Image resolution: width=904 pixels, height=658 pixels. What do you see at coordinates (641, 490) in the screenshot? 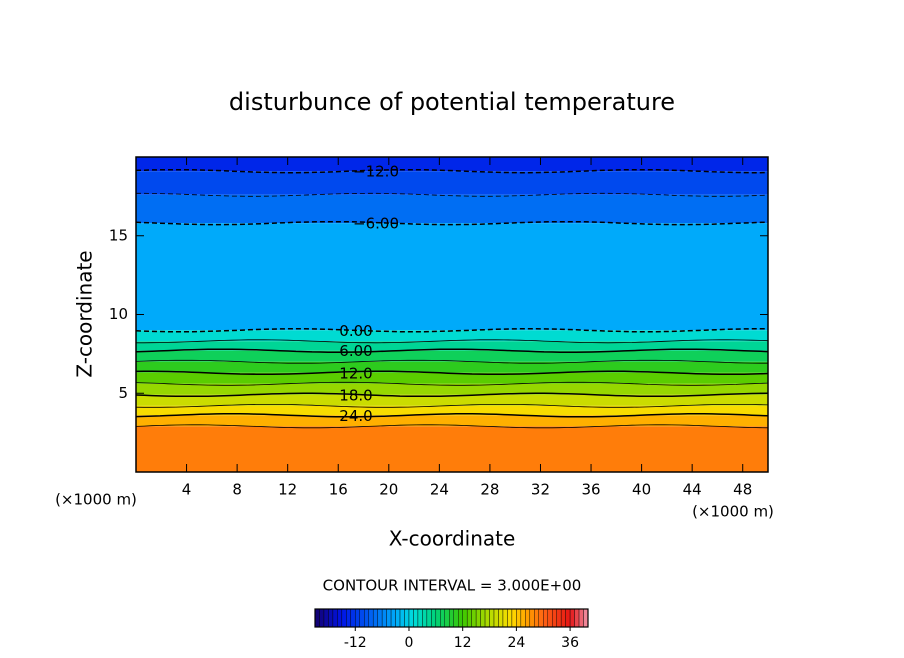
I see `x-tick-label: 40` at bounding box center [641, 490].